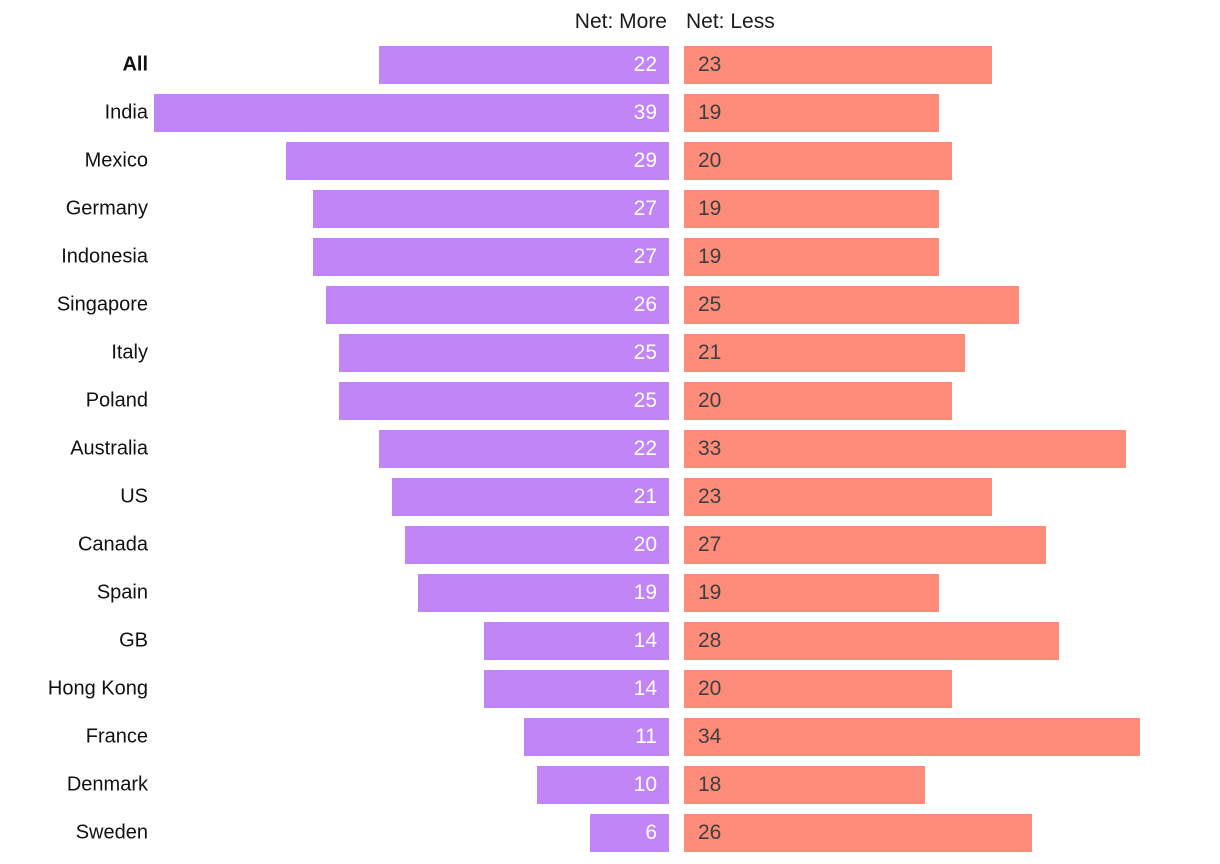  What do you see at coordinates (710, 784) in the screenshot?
I see `net-less-value: 18` at bounding box center [710, 784].